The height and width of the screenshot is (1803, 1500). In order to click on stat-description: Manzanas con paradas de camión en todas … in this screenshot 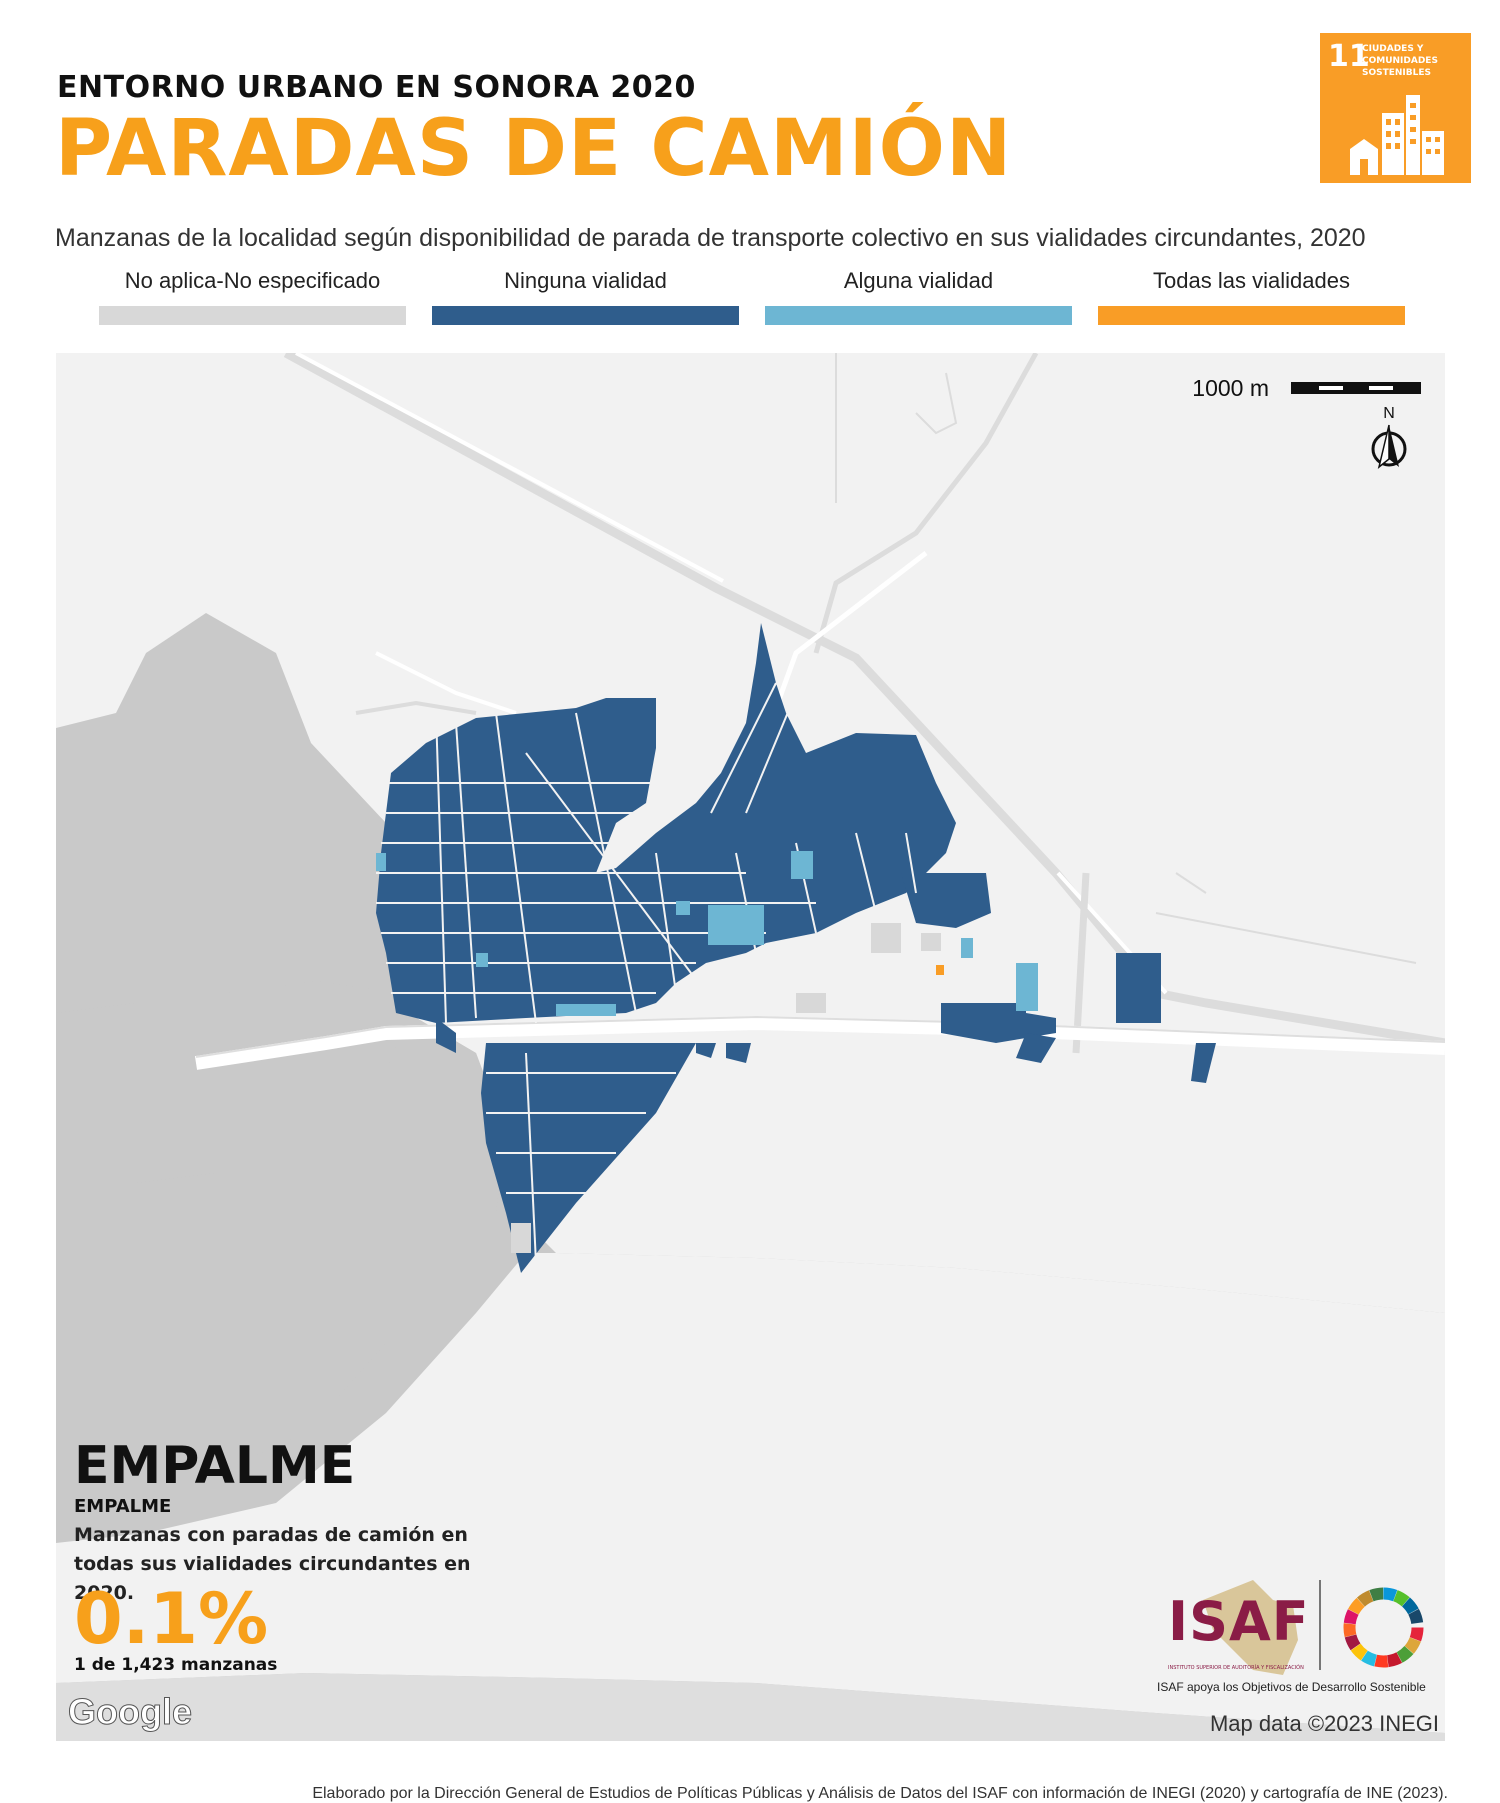, I will do `click(272, 1564)`.